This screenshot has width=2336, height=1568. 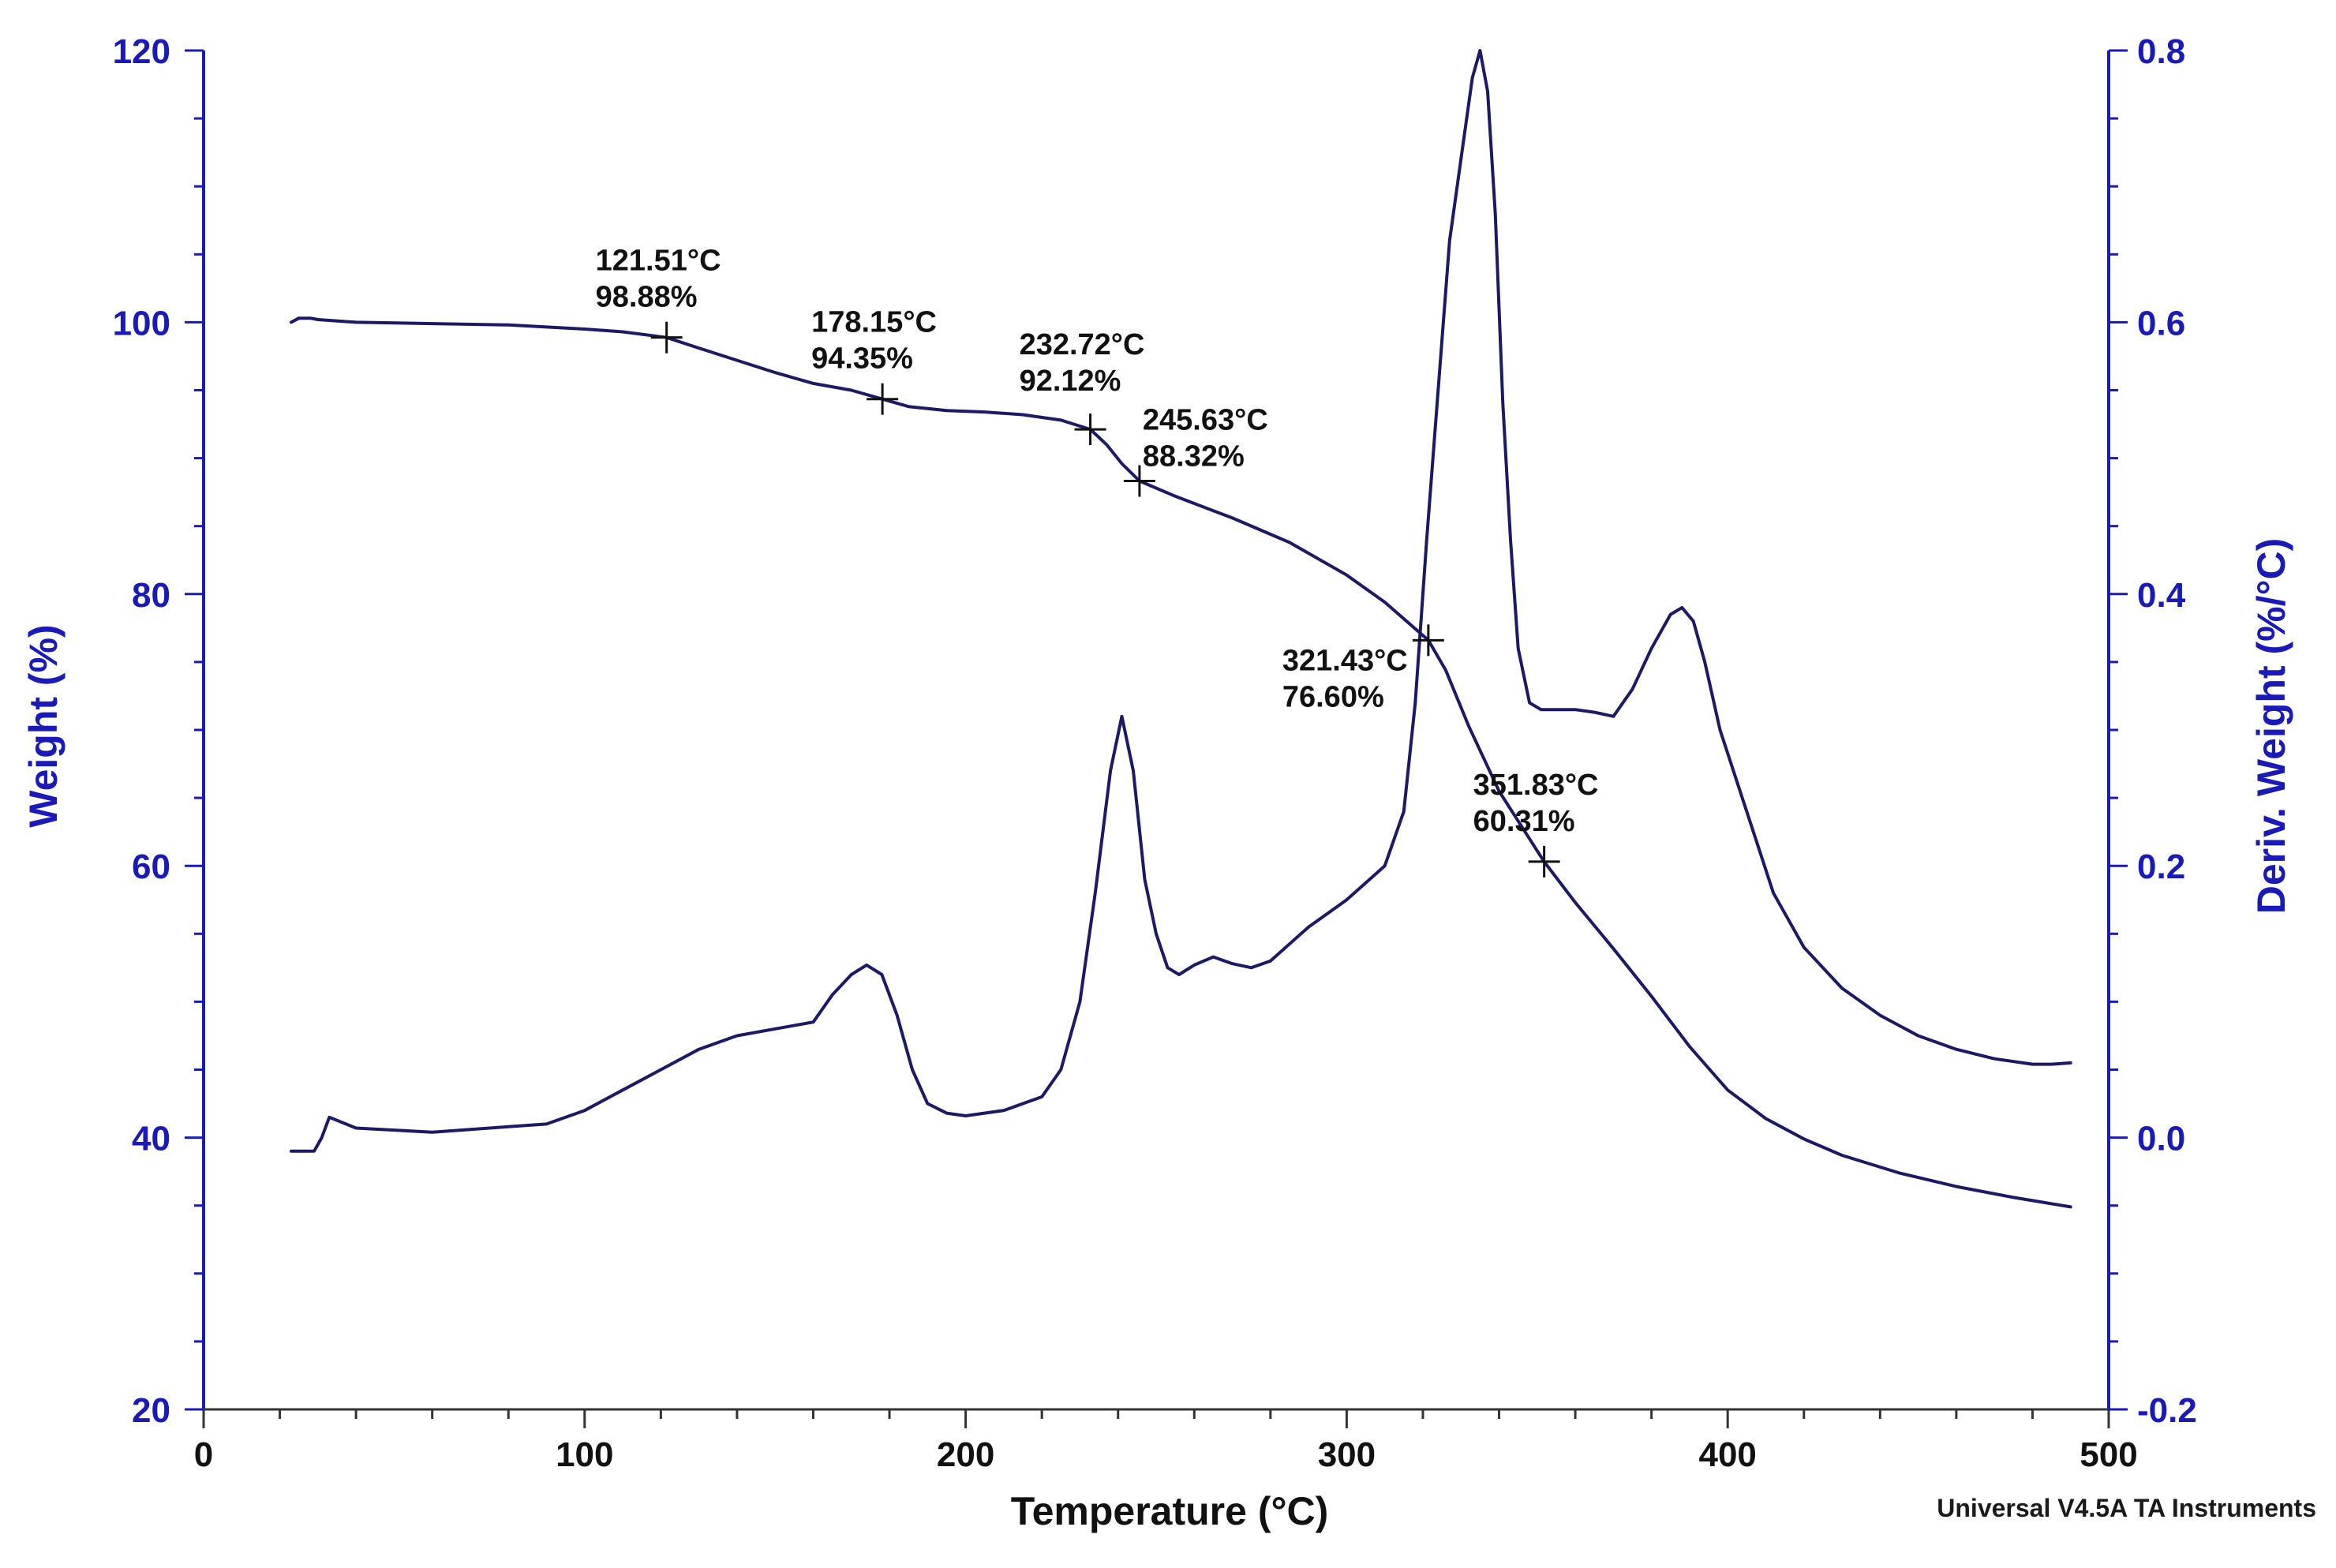 I want to click on x-tick-label: 200, so click(x=965, y=1455).